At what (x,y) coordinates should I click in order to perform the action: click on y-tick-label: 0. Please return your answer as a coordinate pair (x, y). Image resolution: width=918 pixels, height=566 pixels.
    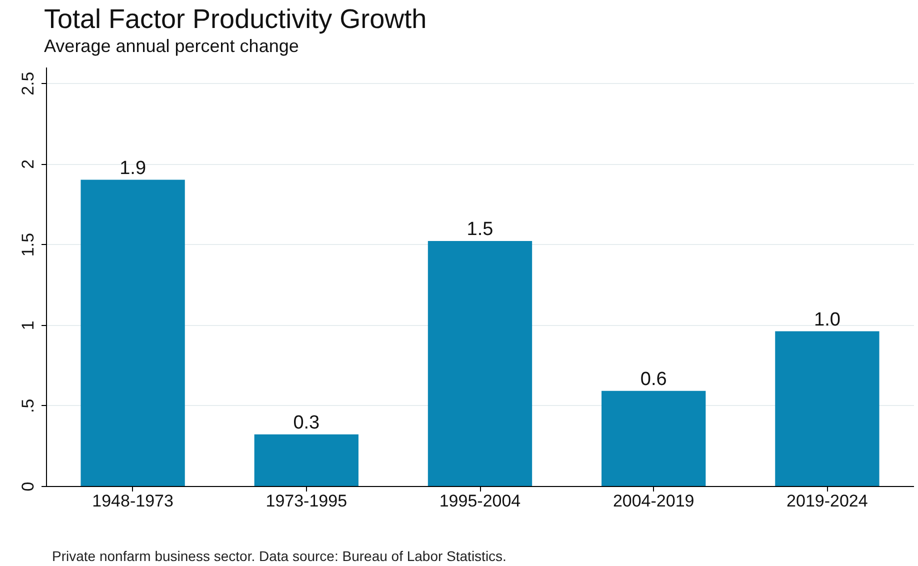
    Looking at the image, I should click on (28, 487).